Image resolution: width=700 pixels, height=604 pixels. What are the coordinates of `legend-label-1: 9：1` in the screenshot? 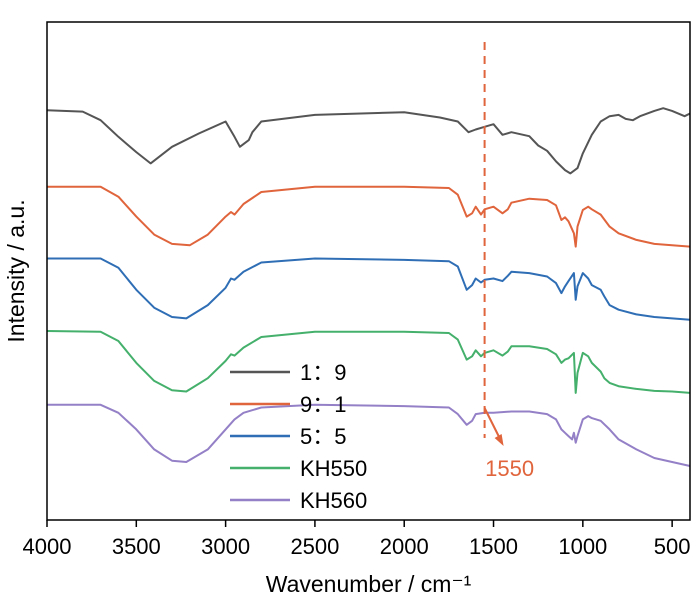 It's located at (323, 404).